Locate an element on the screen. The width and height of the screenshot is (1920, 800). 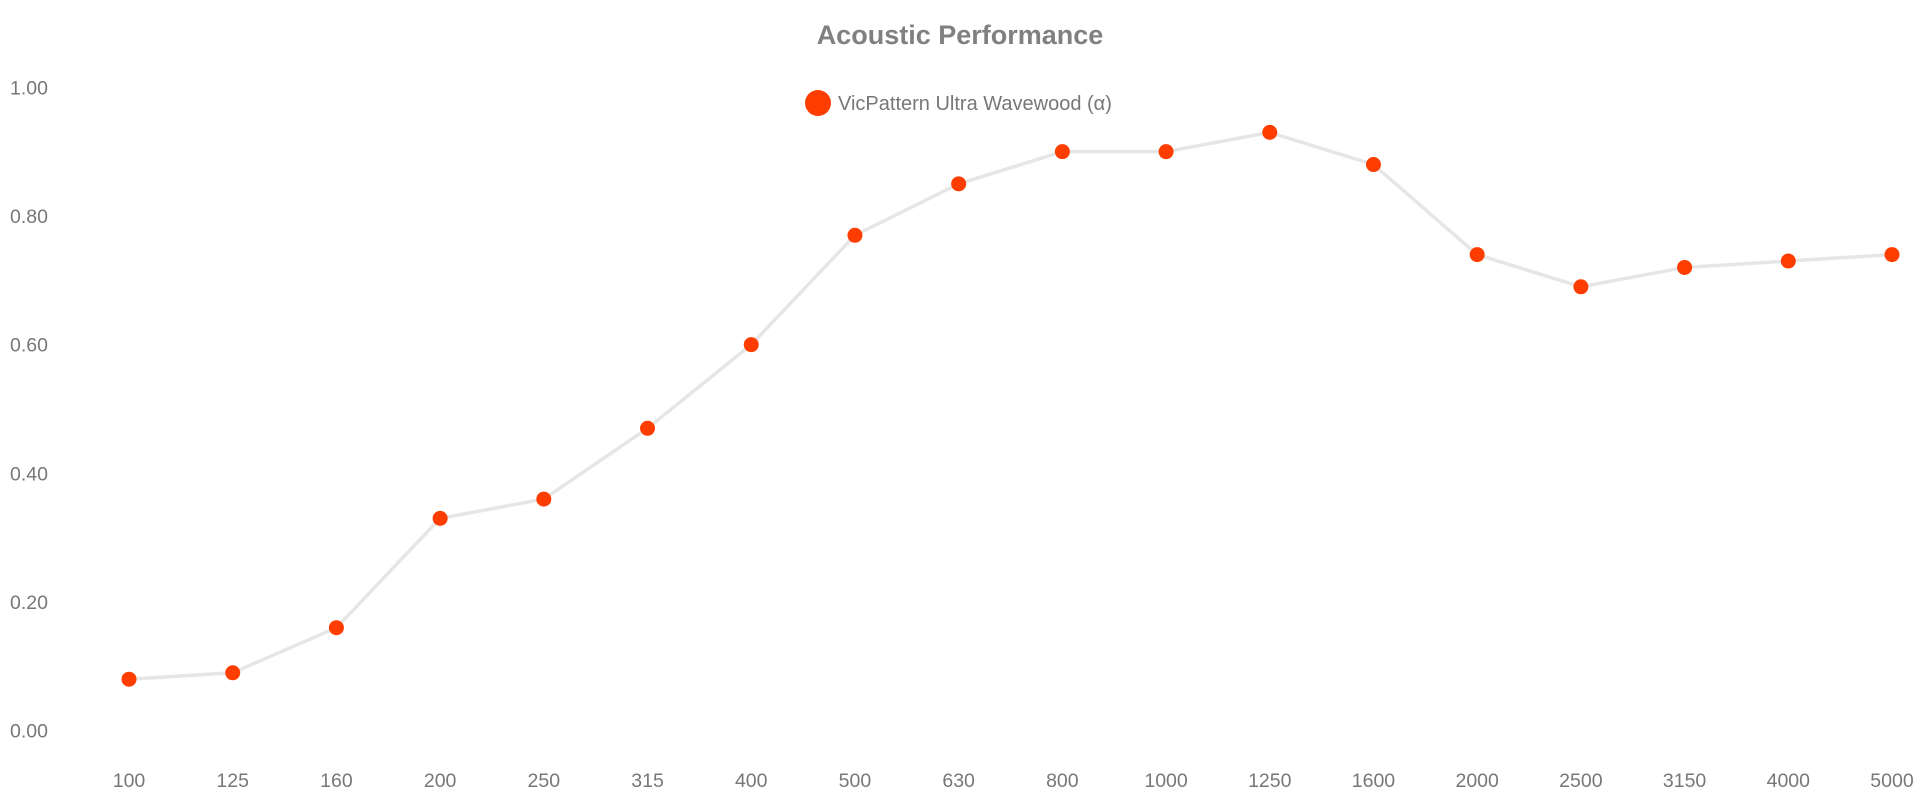
y-axis: 0.00 0.20 0.40 0.60 0.80 1.00 is located at coordinates (29, 409).